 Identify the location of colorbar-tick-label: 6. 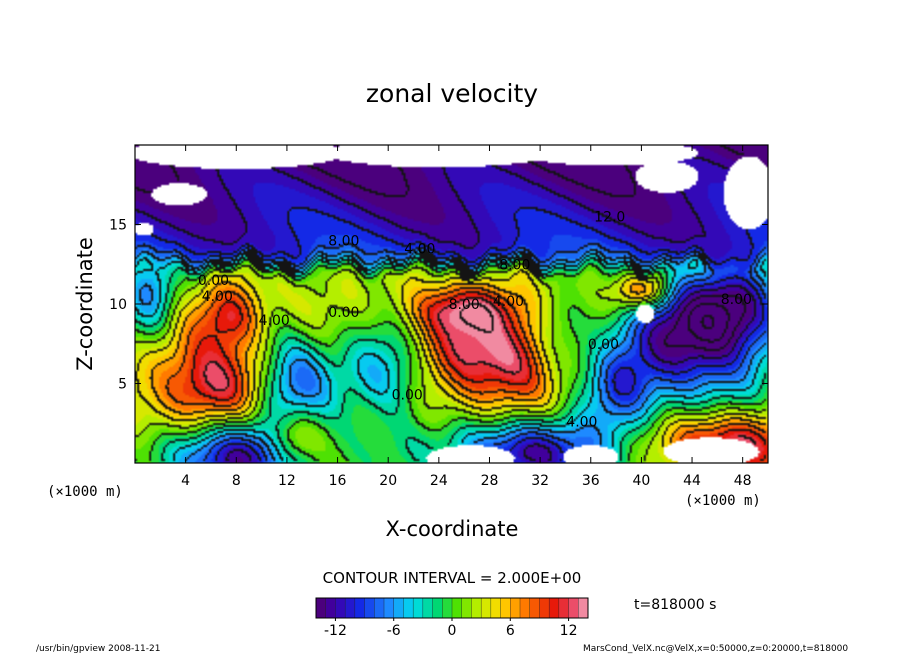
(510, 631).